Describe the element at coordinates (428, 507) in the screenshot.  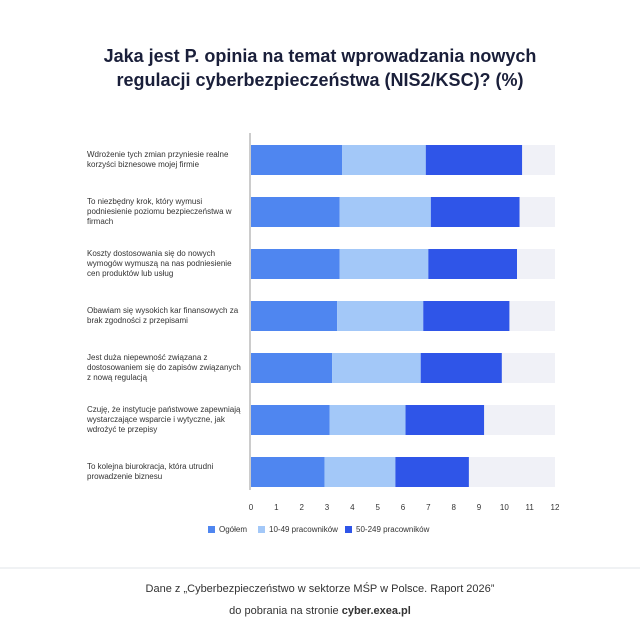
I see `x-tick-label: 7` at that location.